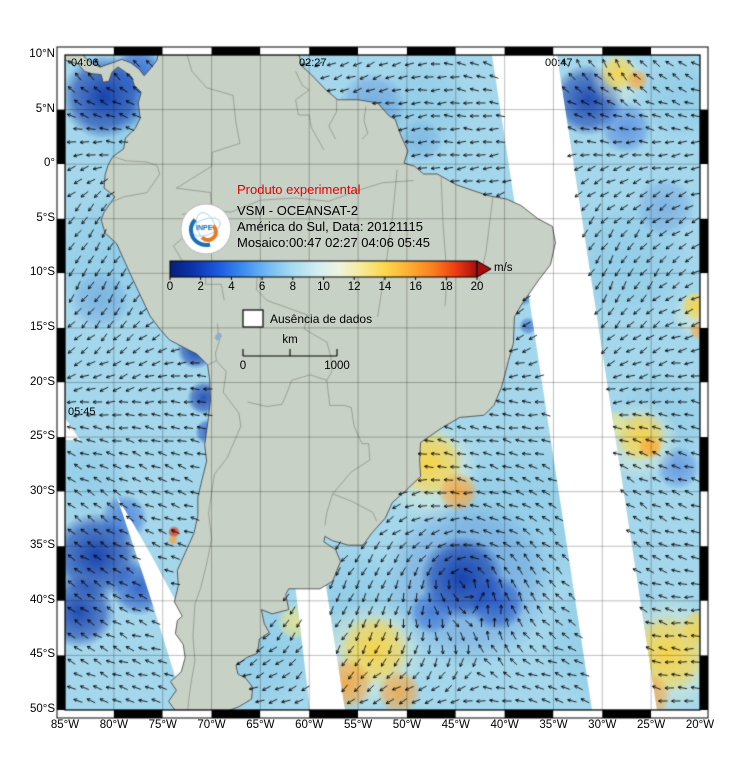 This screenshot has height=781, width=741. I want to click on lon-tick-label: 20°W, so click(700, 725).